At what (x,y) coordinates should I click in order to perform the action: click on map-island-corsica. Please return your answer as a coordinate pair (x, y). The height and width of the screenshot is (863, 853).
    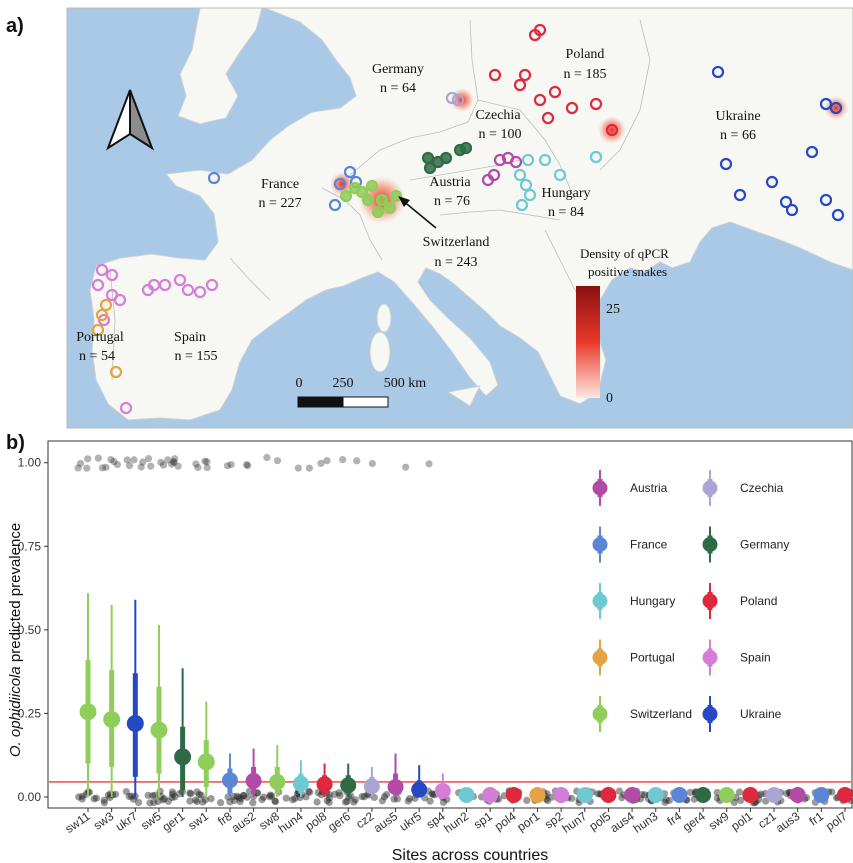
    Looking at the image, I should click on (384, 318).